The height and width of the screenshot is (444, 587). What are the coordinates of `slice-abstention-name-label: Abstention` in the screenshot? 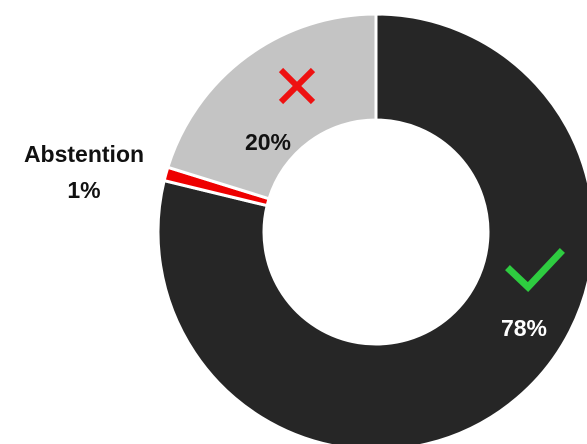 It's located at (84, 154).